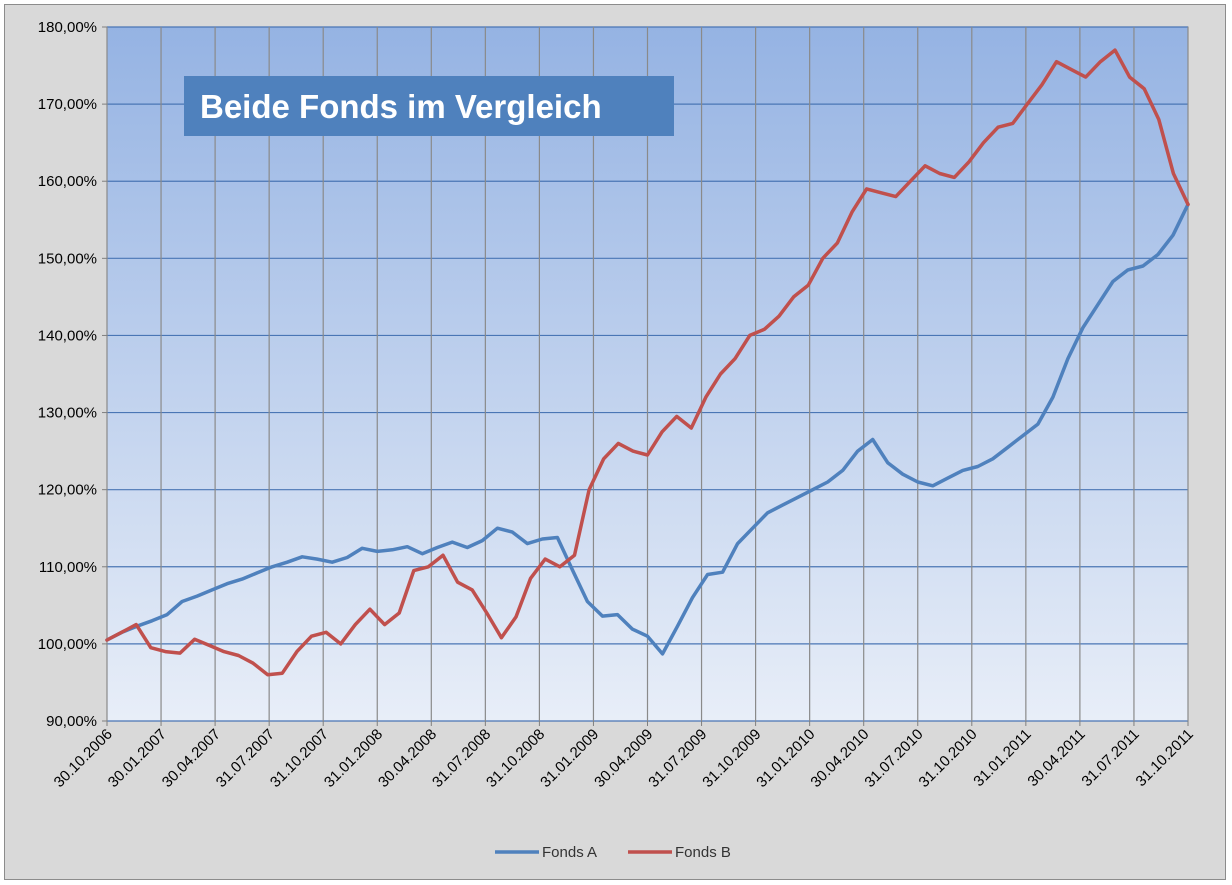  Describe the element at coordinates (613, 852) in the screenshot. I see `legend: Fonds A Fonds B` at that location.